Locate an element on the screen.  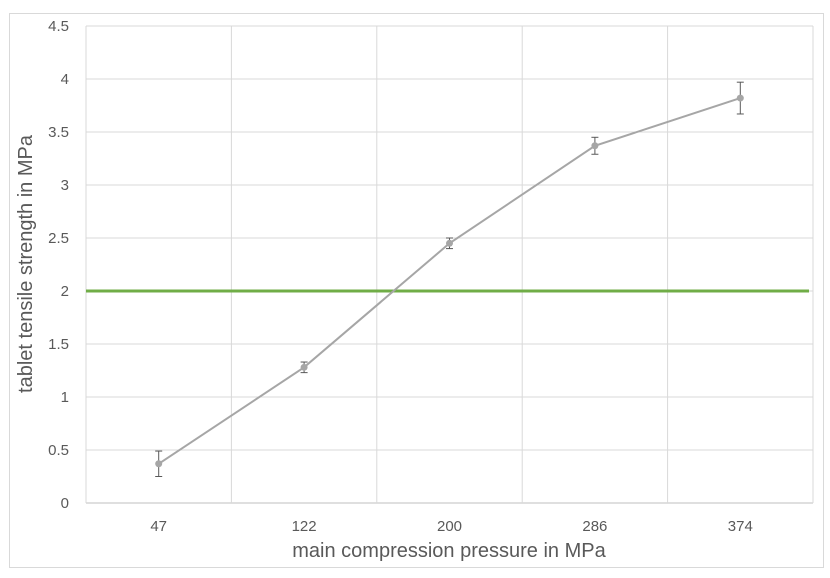
y-tick-label: 1.5 is located at coordinates (58, 344).